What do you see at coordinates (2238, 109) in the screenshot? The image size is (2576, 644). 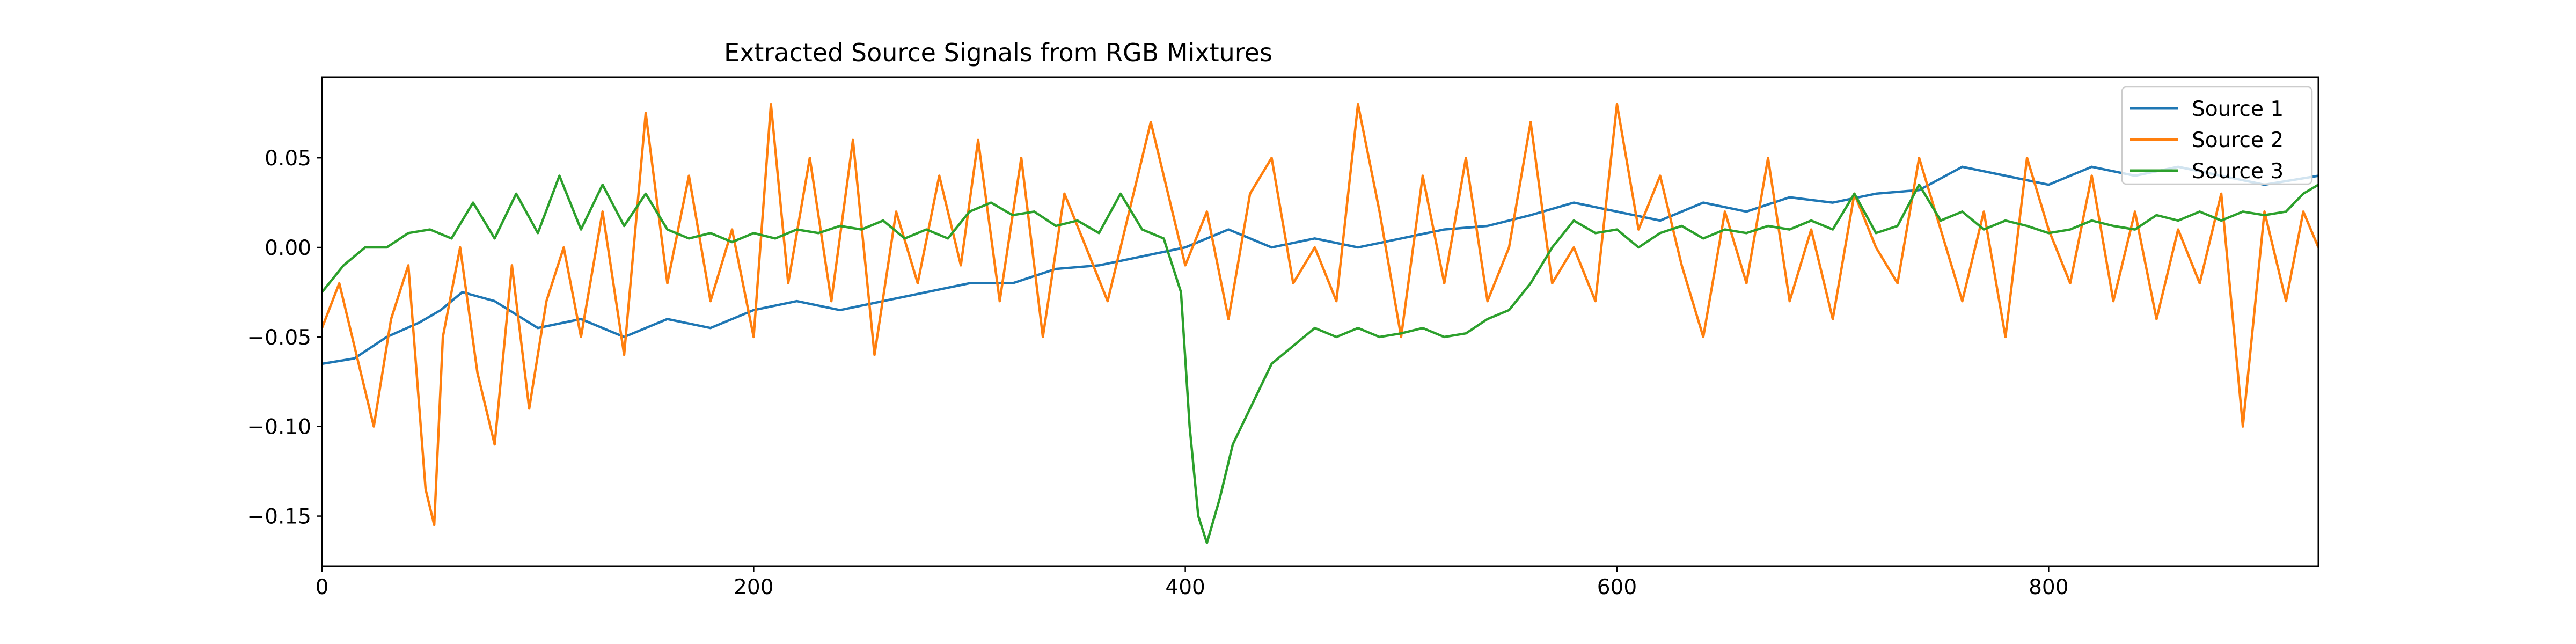 I see `legend-label: Source 1` at bounding box center [2238, 109].